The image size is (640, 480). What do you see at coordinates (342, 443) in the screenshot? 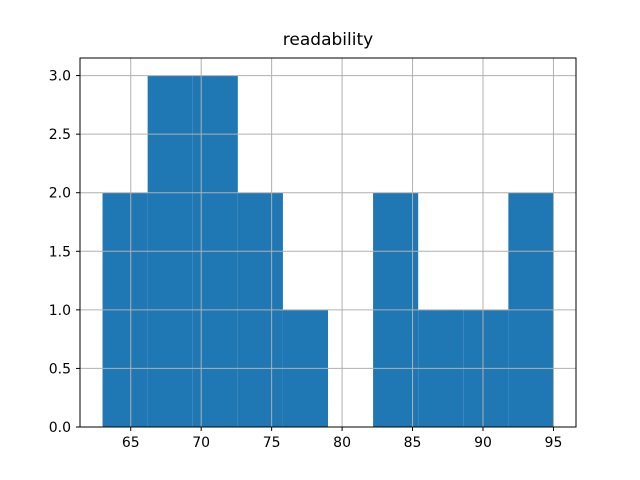
I see `x-axis-tick-label: 80` at bounding box center [342, 443].